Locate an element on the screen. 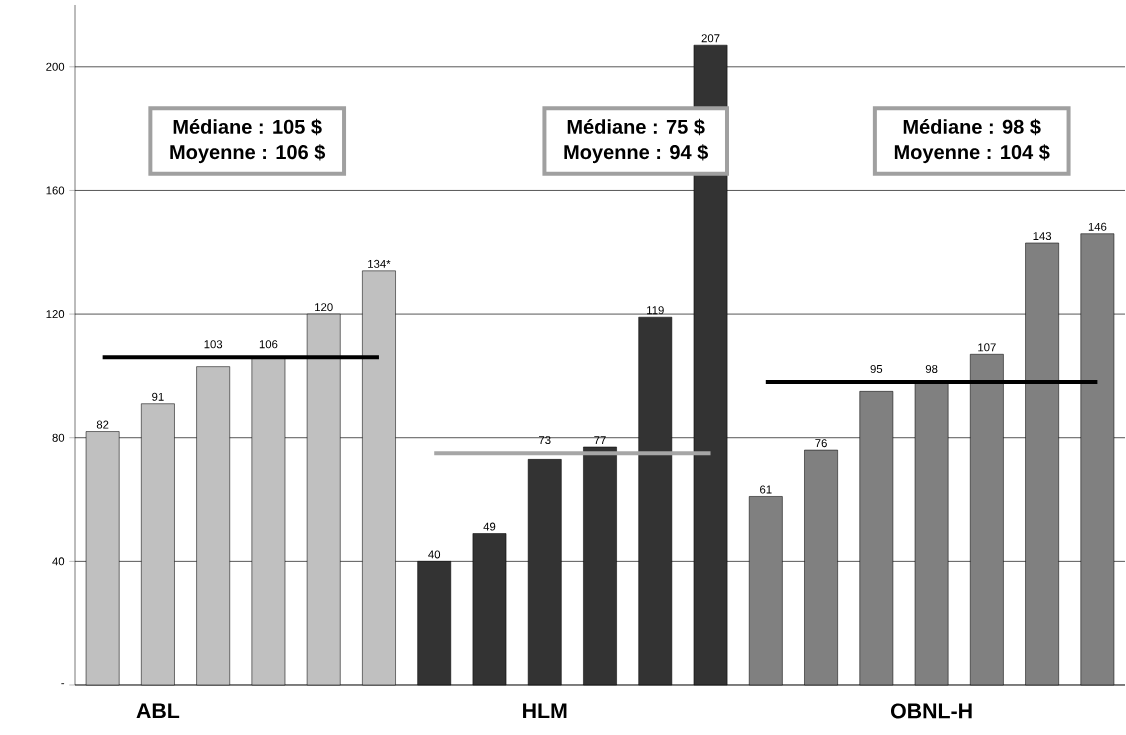  annotation: Médiane : 75 $ is located at coordinates (636, 127).